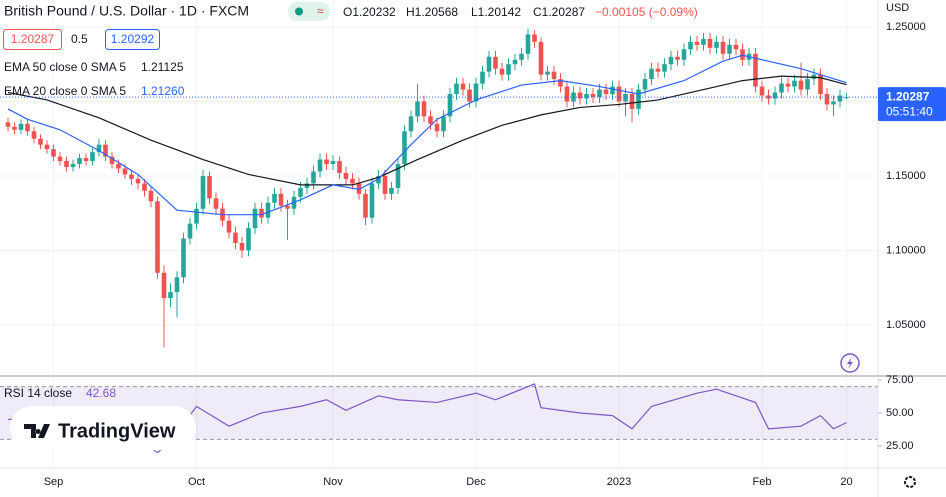 The width and height of the screenshot is (946, 497). What do you see at coordinates (427, 418) in the screenshot?
I see `rsi-line` at bounding box center [427, 418].